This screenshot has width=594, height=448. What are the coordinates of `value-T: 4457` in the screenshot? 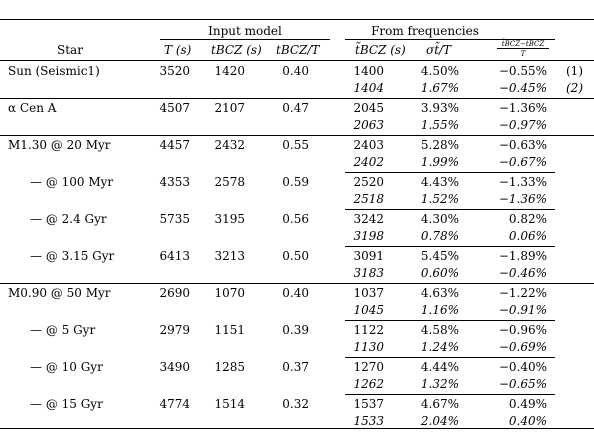 It's located at (174, 145).